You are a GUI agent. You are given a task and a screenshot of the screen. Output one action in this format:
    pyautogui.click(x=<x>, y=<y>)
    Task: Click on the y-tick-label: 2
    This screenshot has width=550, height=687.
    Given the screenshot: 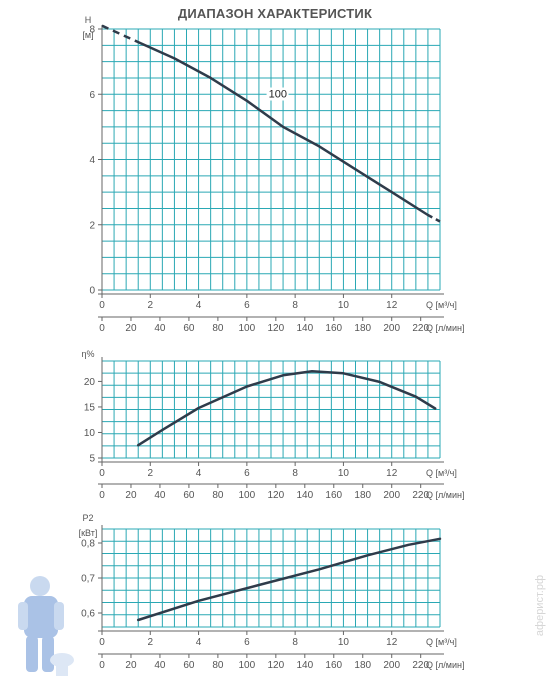 What is the action you would take?
    pyautogui.click(x=92, y=225)
    